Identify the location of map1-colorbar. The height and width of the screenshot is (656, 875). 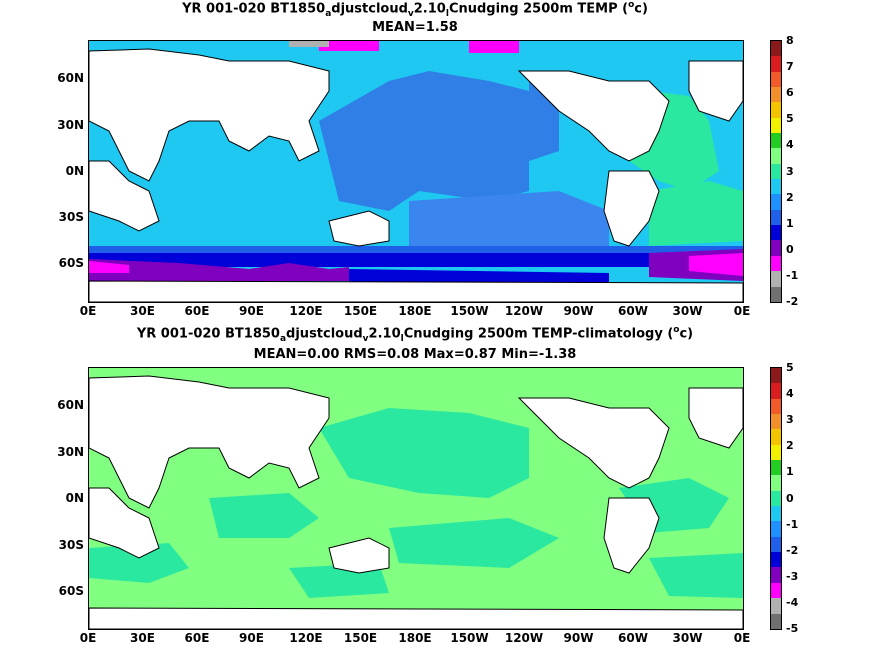
(776, 171).